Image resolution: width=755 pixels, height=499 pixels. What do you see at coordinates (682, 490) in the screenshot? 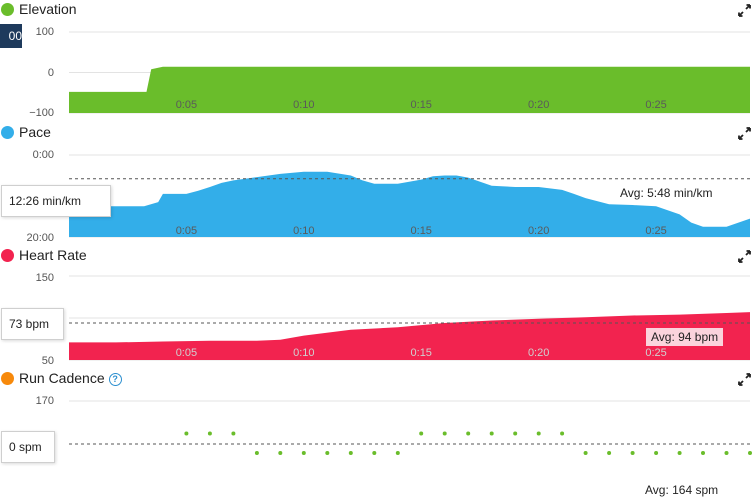
I see `run-cadence-avg-label: Avg: 164 spm` at bounding box center [682, 490].